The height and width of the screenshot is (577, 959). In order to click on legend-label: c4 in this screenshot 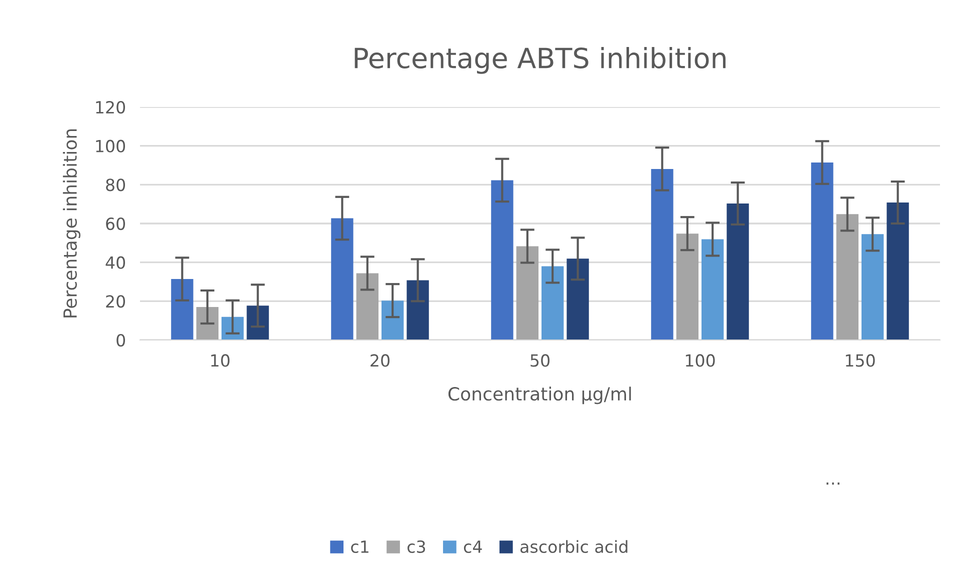, I will do `click(473, 546)`.